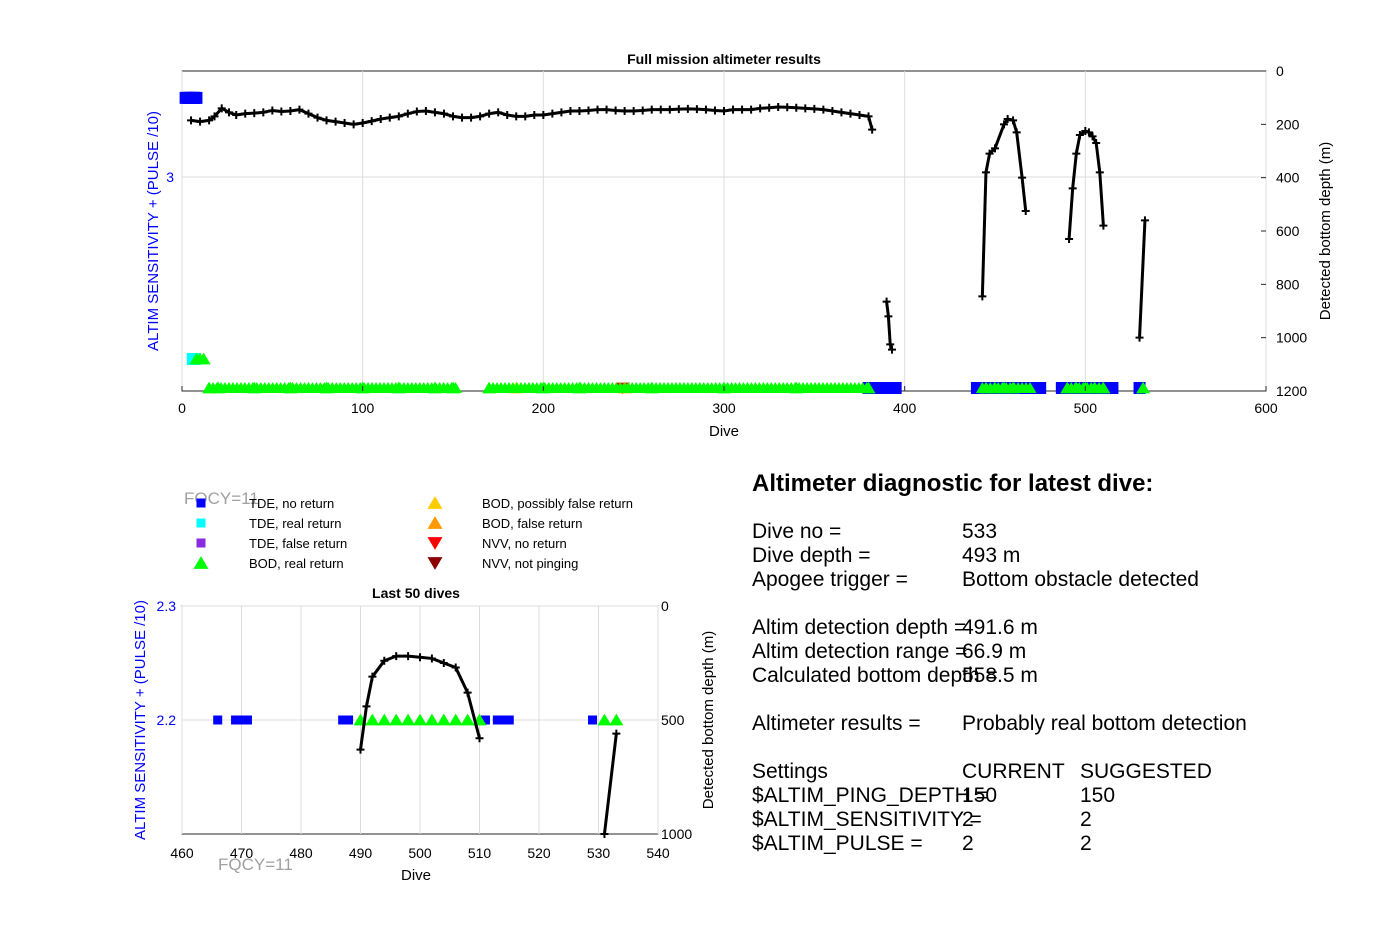 The width and height of the screenshot is (1400, 938). Describe the element at coordinates (1288, 231) in the screenshot. I see `top-right-tick-label: 600` at that location.